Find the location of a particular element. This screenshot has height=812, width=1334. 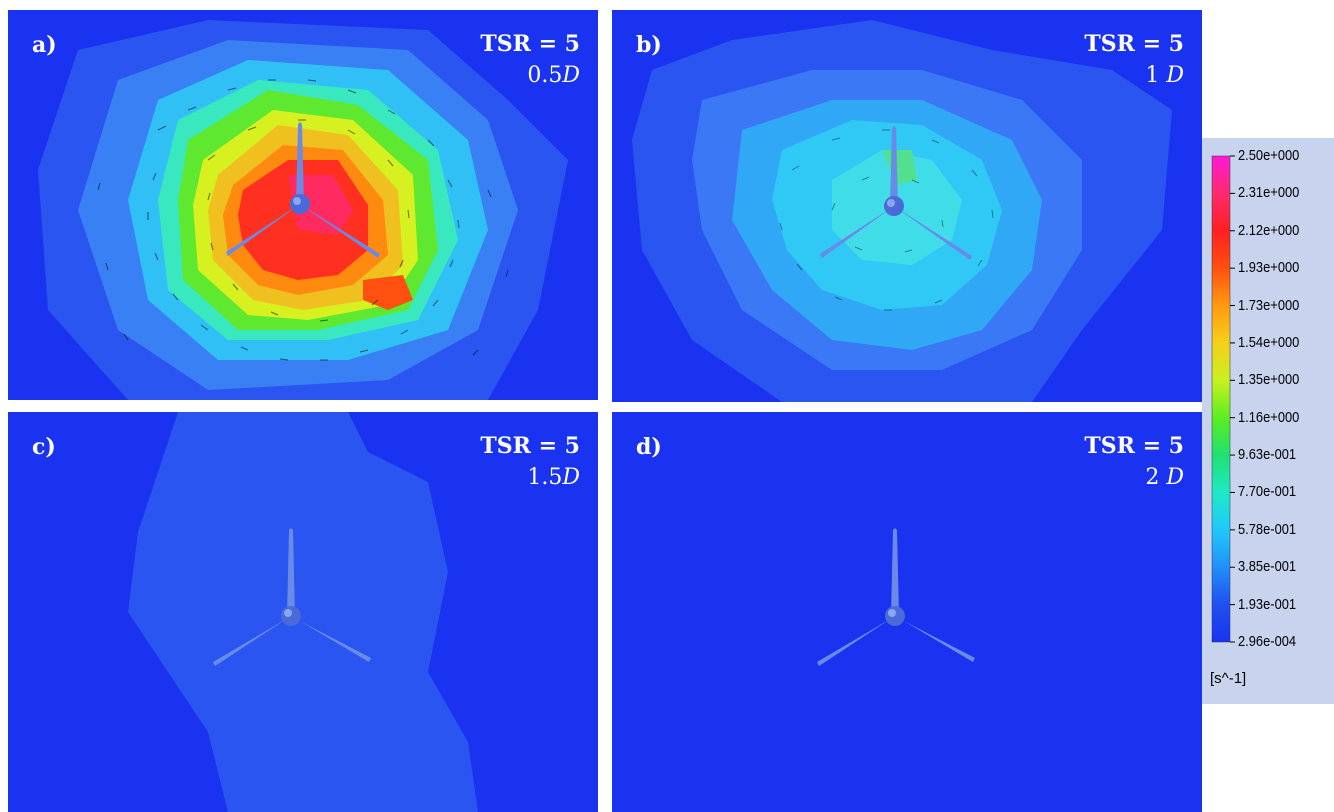

legend-tick-label: 1.35e+000 is located at coordinates (1269, 380).